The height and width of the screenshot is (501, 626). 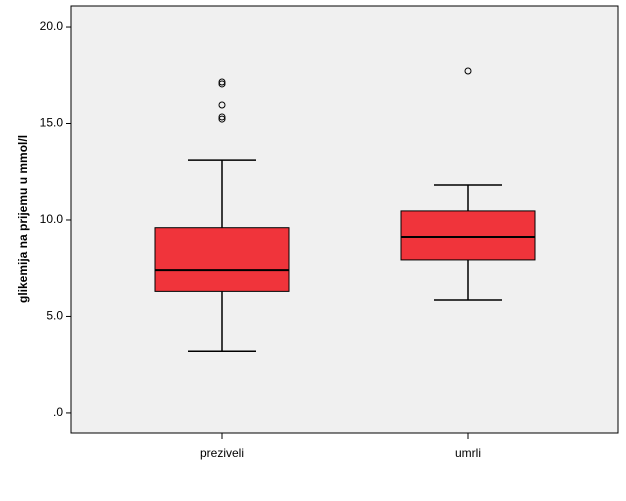 What do you see at coordinates (52, 123) in the screenshot?
I see `y-tick-label: 15.0` at bounding box center [52, 123].